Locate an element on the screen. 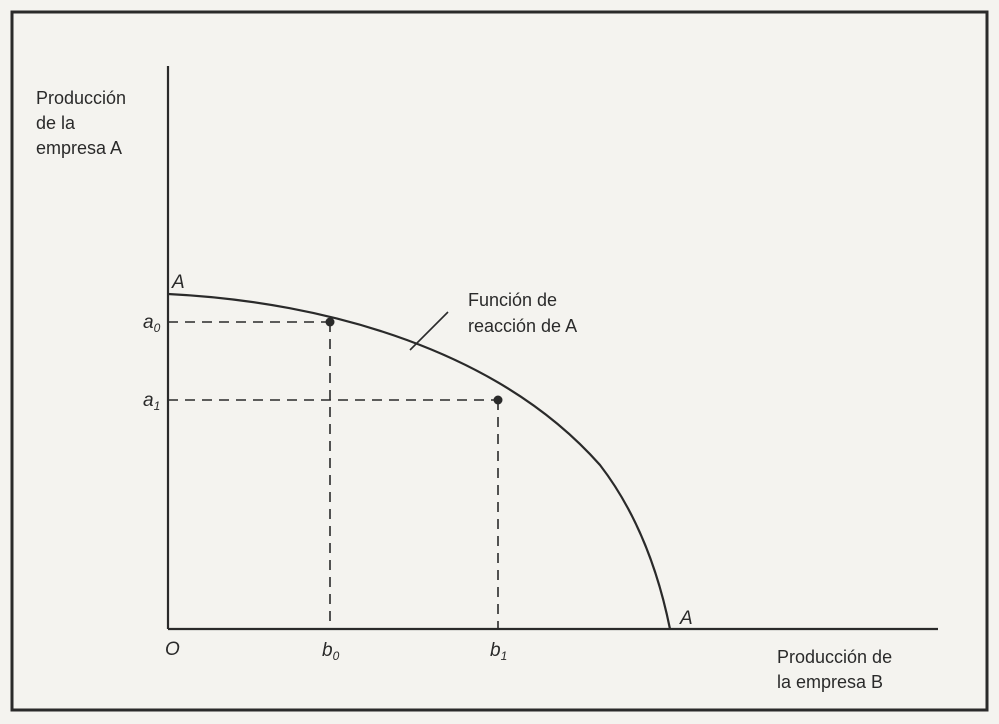 The height and width of the screenshot is (724, 999). annotation-leader is located at coordinates (429, 331).